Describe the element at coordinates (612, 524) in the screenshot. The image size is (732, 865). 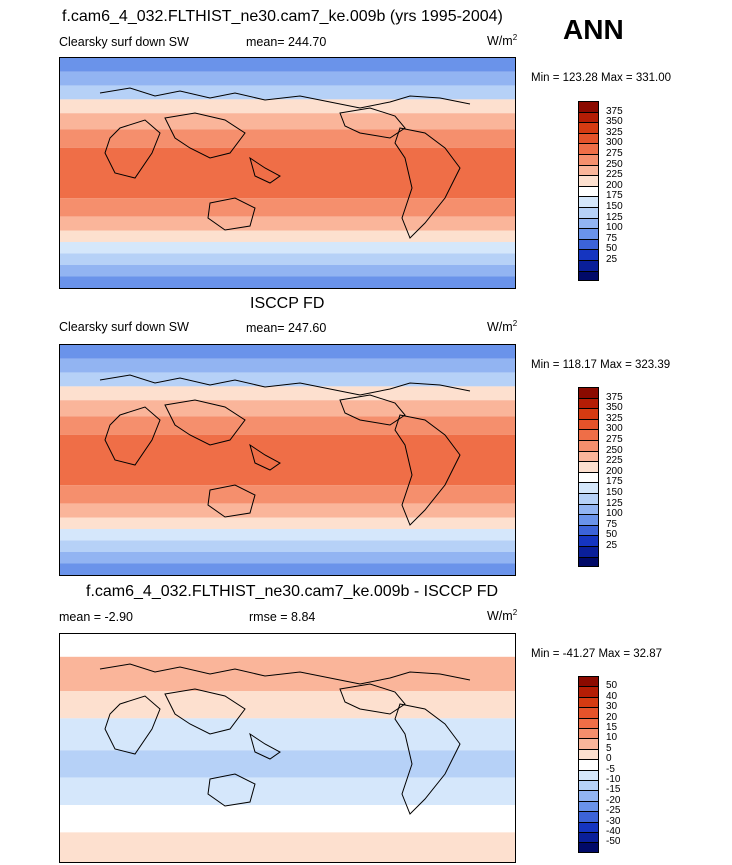
I see `colorbar-label: 75` at that location.